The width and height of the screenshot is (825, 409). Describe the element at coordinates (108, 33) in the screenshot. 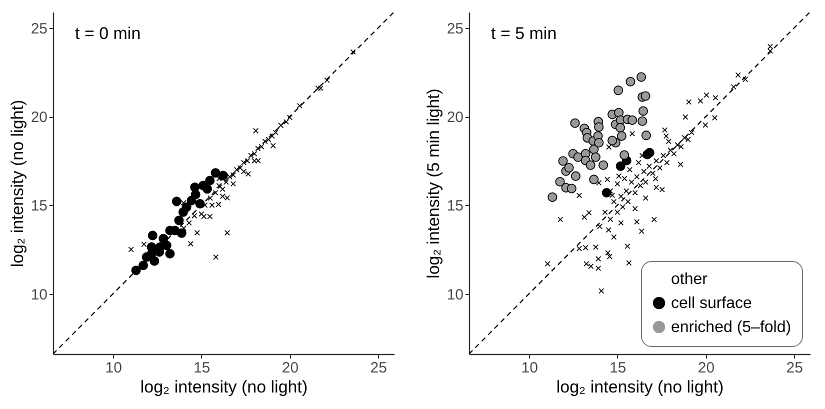

I see `annotation: t = 0 min` at that location.